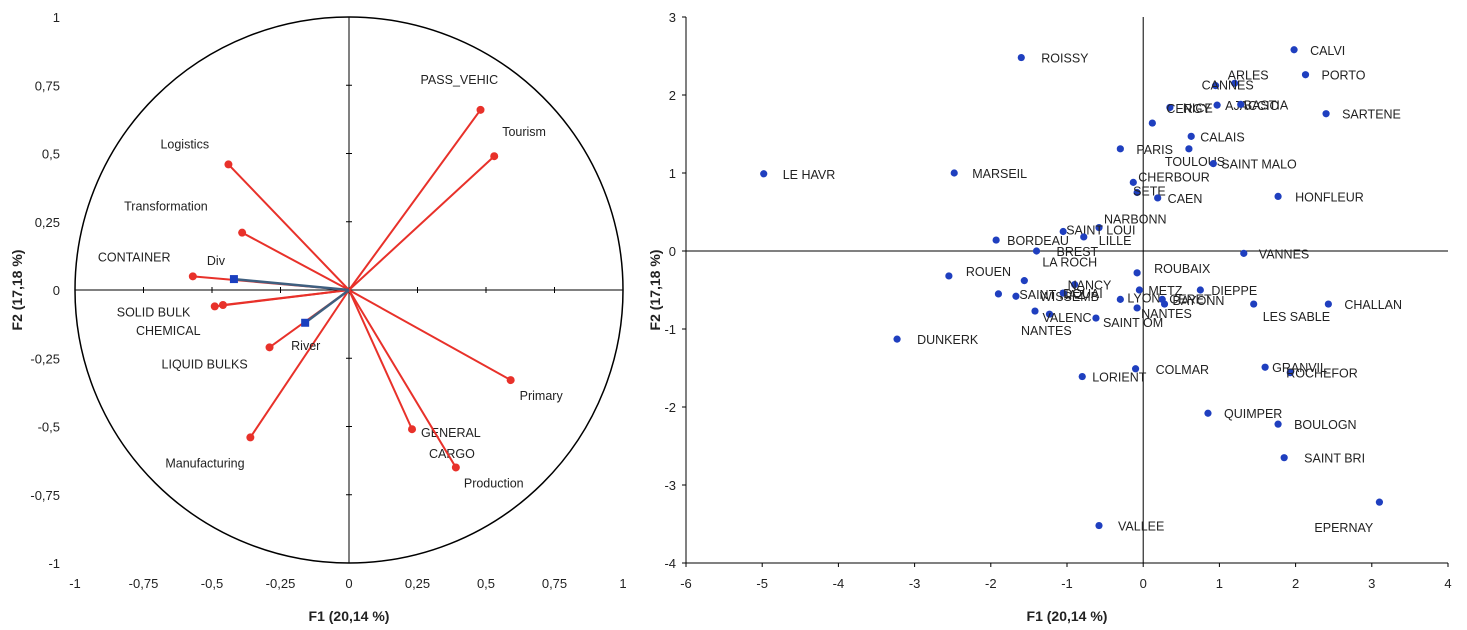 The height and width of the screenshot is (630, 1467). I want to click on x-axis-title: F1 (20,14 %), so click(1067, 616).